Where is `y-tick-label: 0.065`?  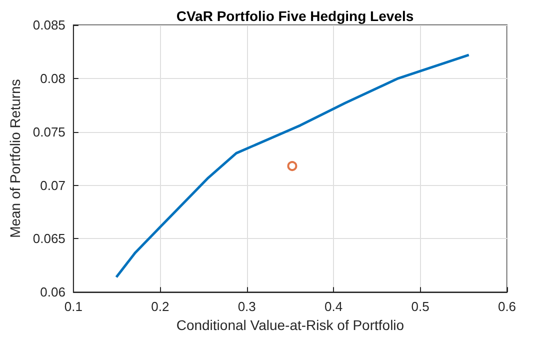
y-tick-label: 0.065 is located at coordinates (49, 238).